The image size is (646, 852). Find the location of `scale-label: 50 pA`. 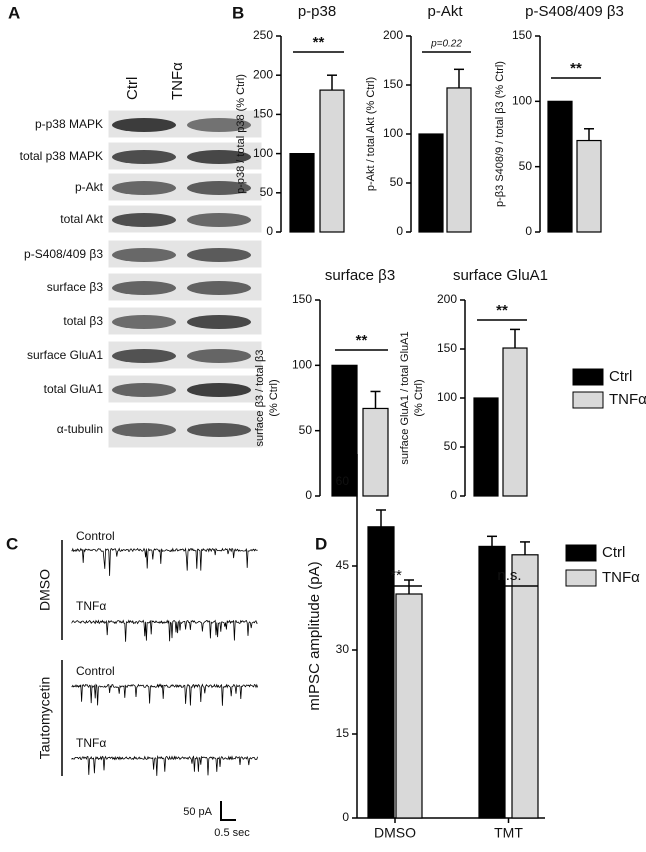

scale-label: 50 pA is located at coordinates (197, 812).